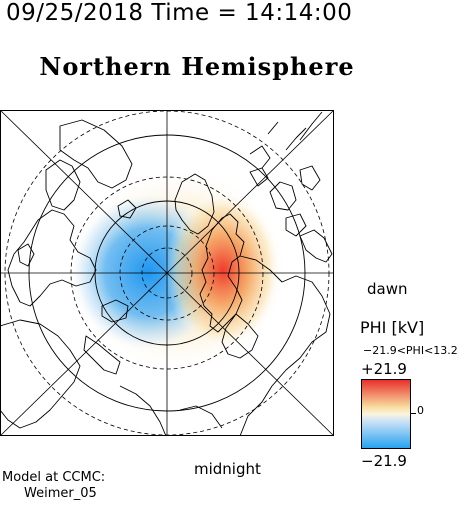  Describe the element at coordinates (115, 311) in the screenshot. I see `coastline-iceland` at that location.